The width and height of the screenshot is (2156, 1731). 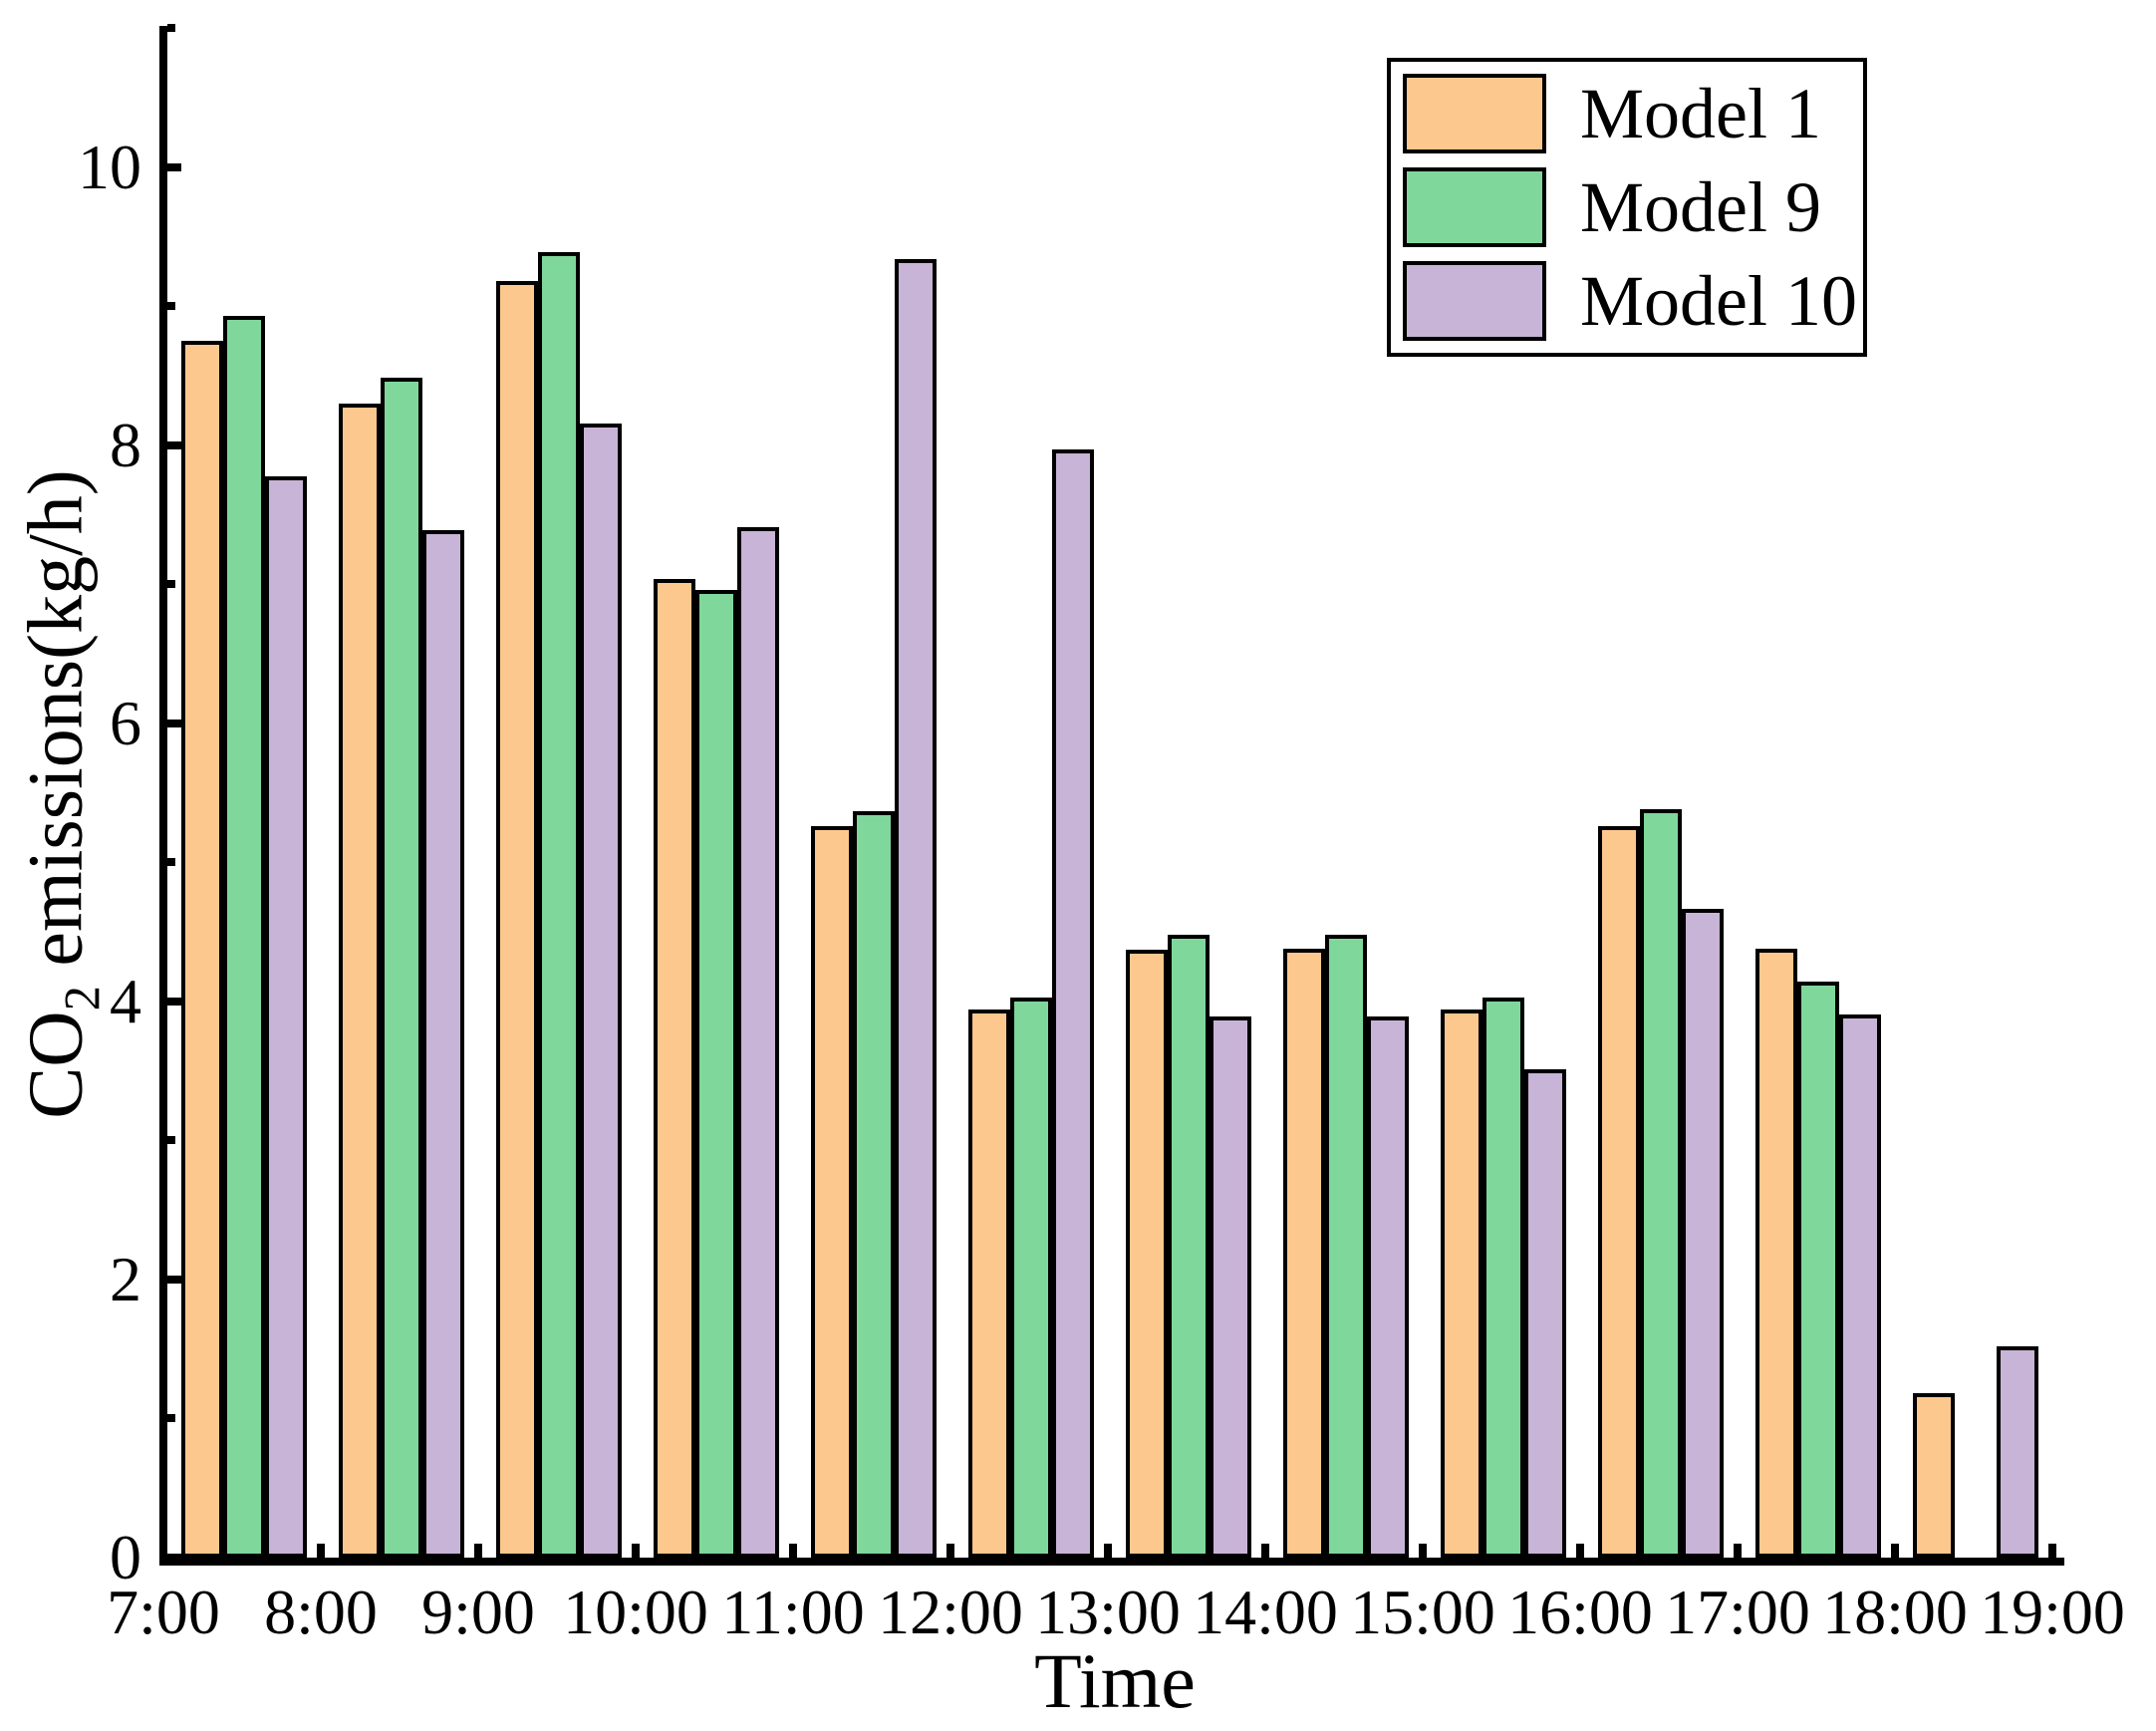 What do you see at coordinates (478, 1612) in the screenshot?
I see `x-tick-label: 9:00` at bounding box center [478, 1612].